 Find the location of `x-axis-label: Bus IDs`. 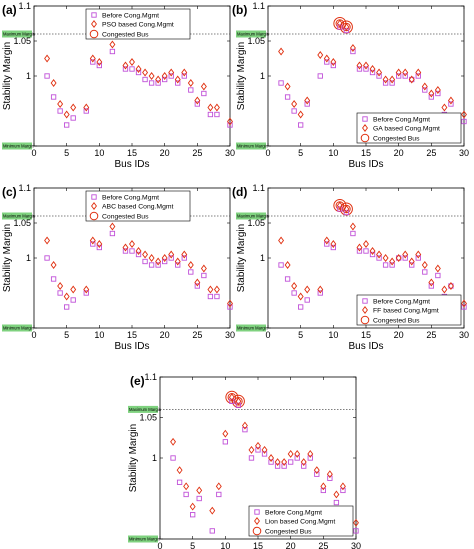

x-axis-label: Bus IDs is located at coordinates (365, 164).